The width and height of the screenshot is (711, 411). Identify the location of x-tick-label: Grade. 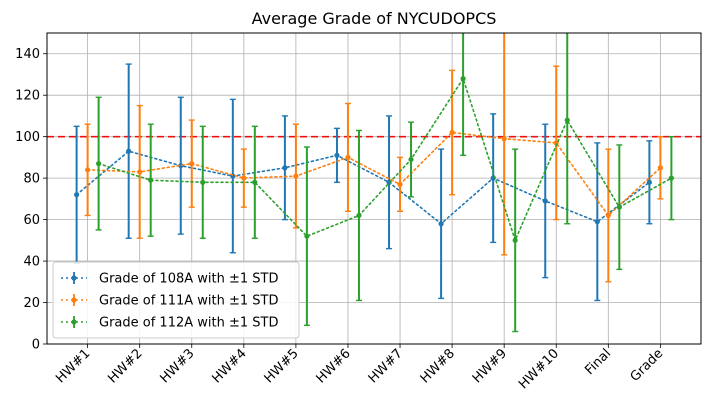
(647, 365).